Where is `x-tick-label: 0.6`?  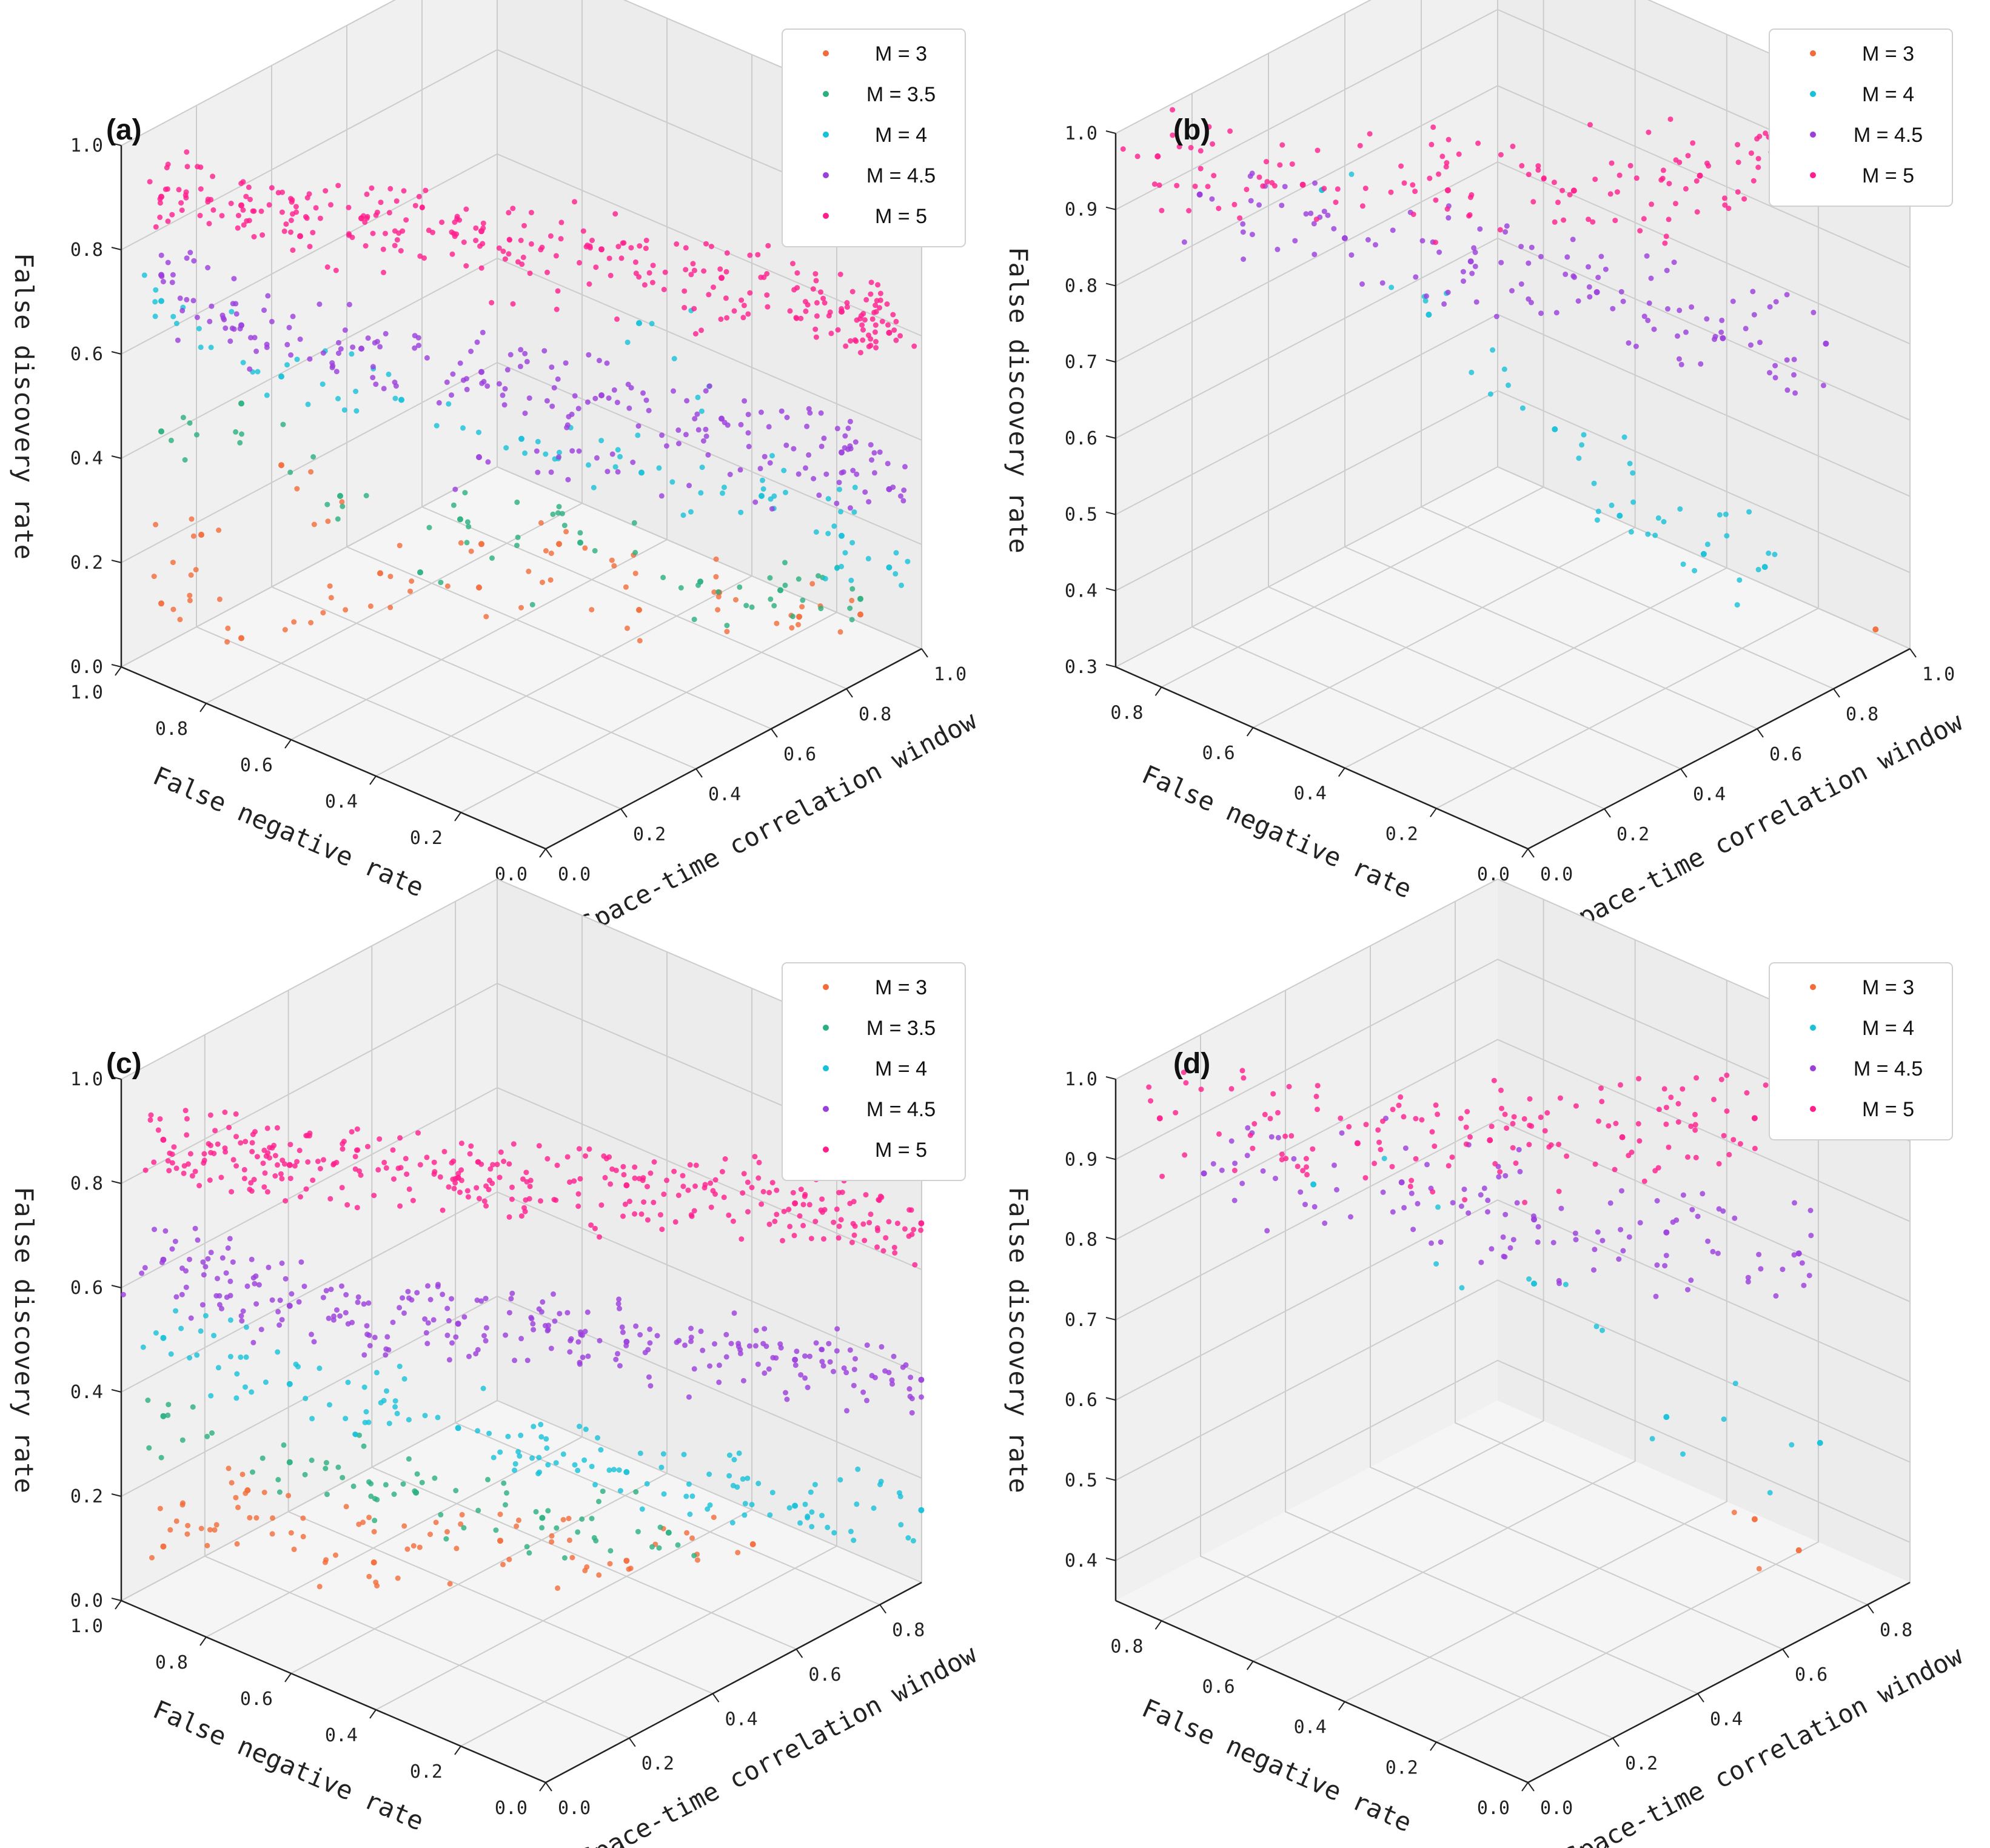
x-tick-label: 0.6 is located at coordinates (1218, 753).